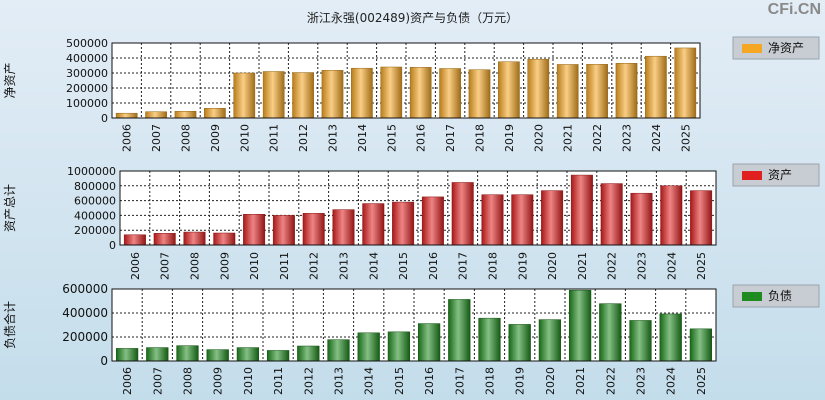 The image size is (825, 400). What do you see at coordinates (127, 381) in the screenshot?
I see `x-tick-label: 2006` at bounding box center [127, 381].